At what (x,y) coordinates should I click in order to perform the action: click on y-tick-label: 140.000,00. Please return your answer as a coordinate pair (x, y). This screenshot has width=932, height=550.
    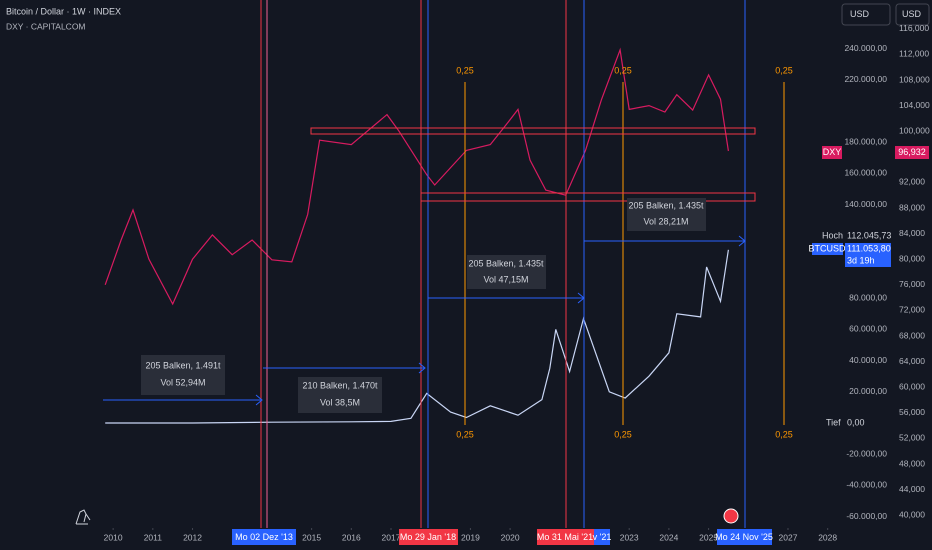
    Looking at the image, I should click on (865, 204).